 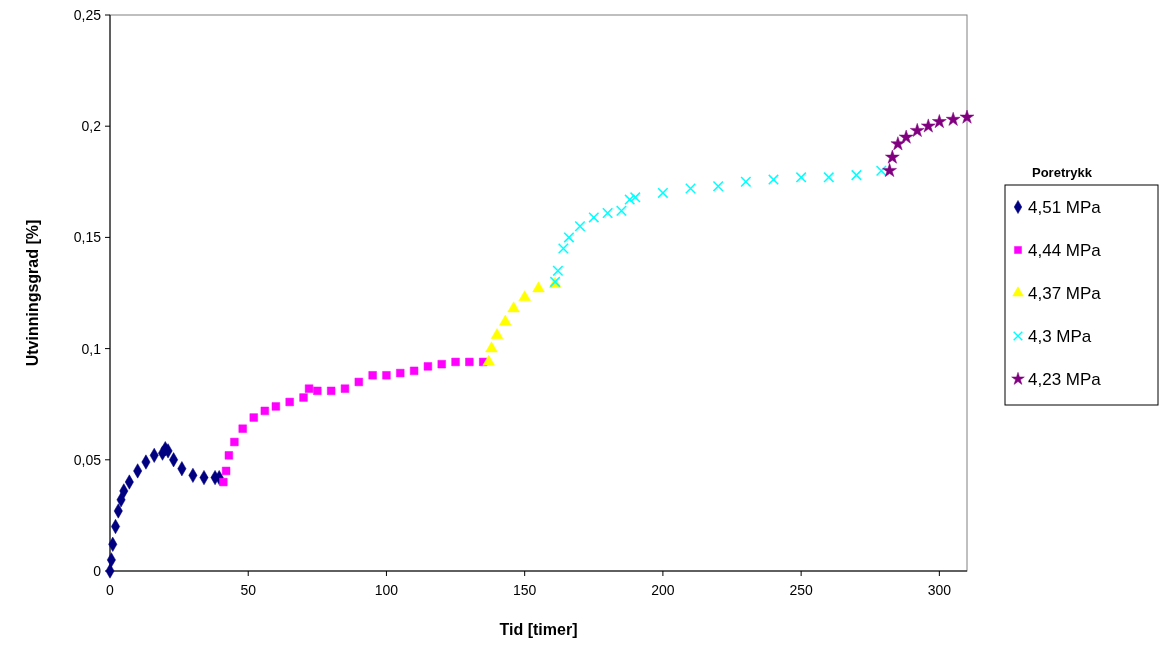 I want to click on y-tick-label: 0,2, so click(x=91, y=126).